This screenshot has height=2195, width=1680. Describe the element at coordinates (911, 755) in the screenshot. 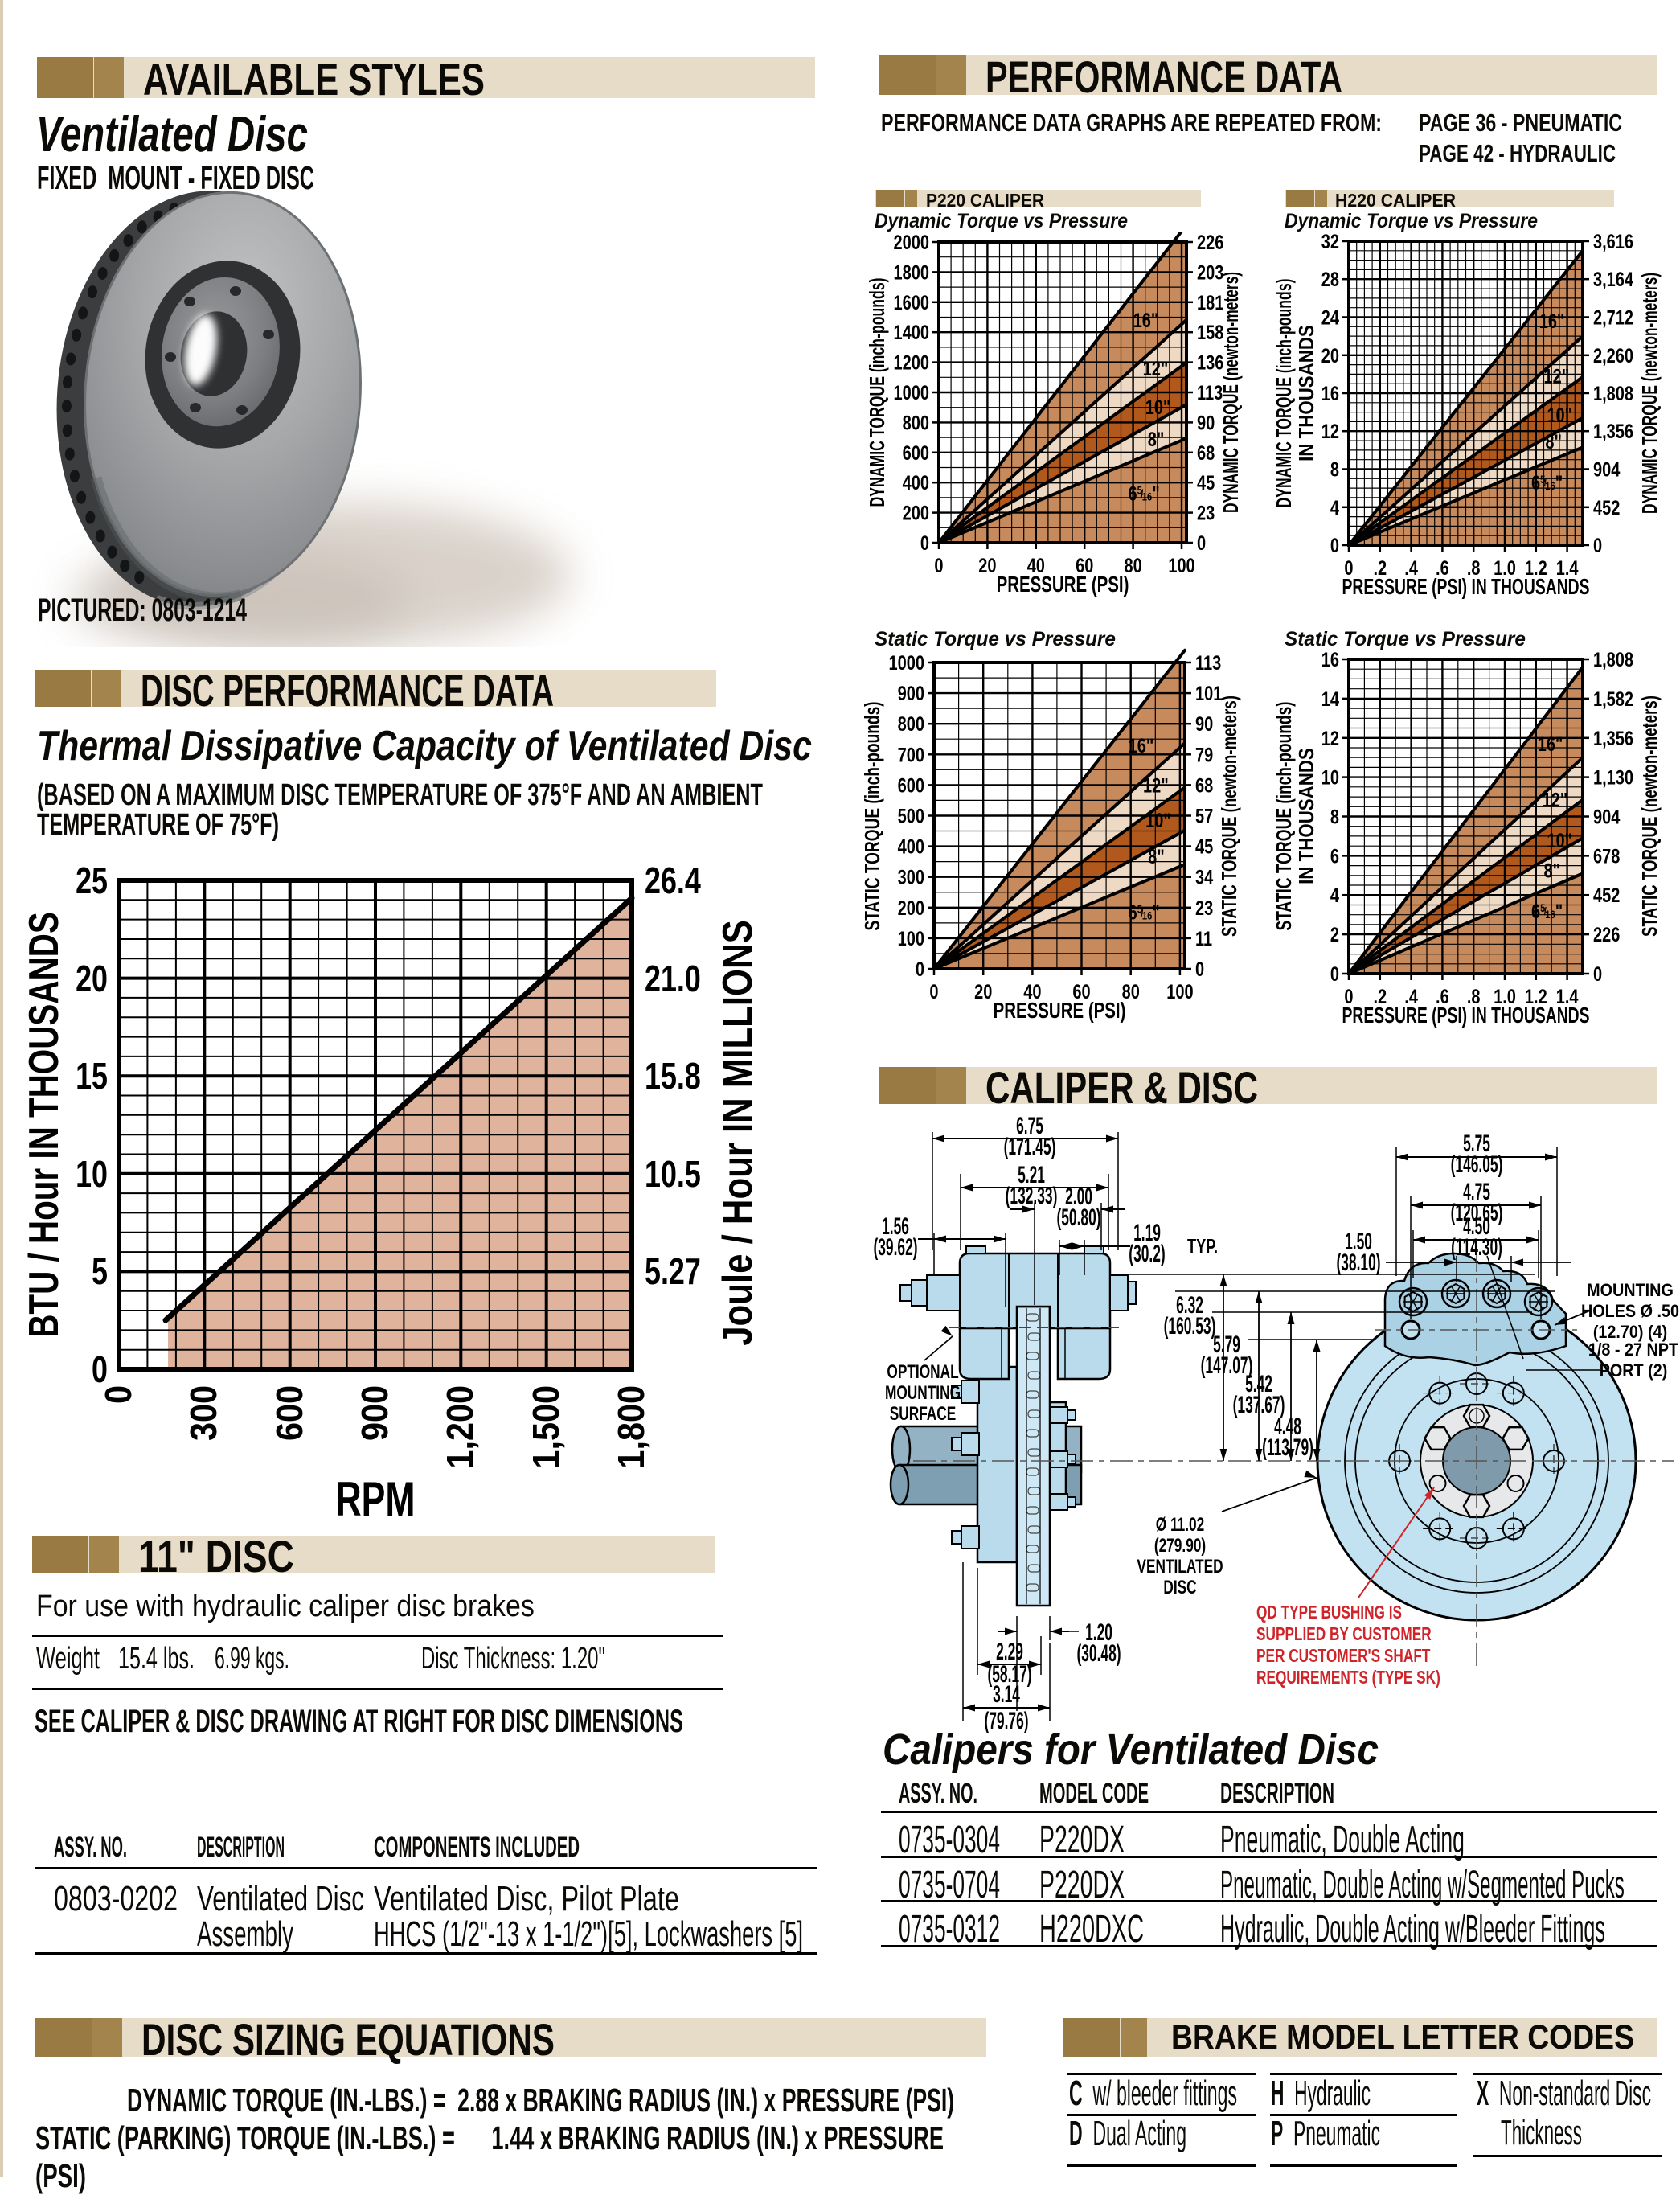

I see `svg-text: 700` at that location.